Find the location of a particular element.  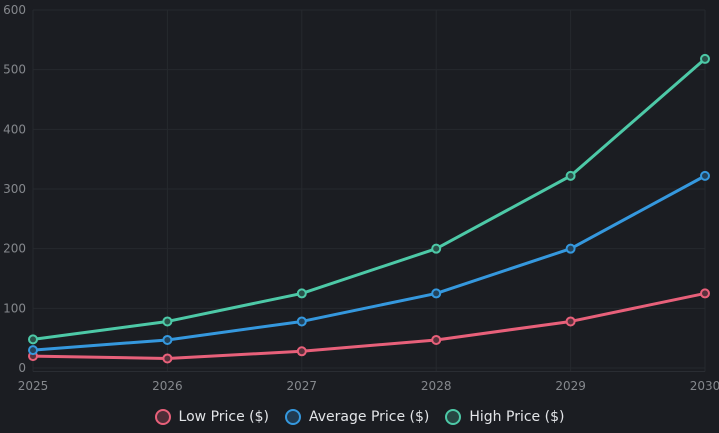

legend-average-price-circle-icon is located at coordinates (293, 417).